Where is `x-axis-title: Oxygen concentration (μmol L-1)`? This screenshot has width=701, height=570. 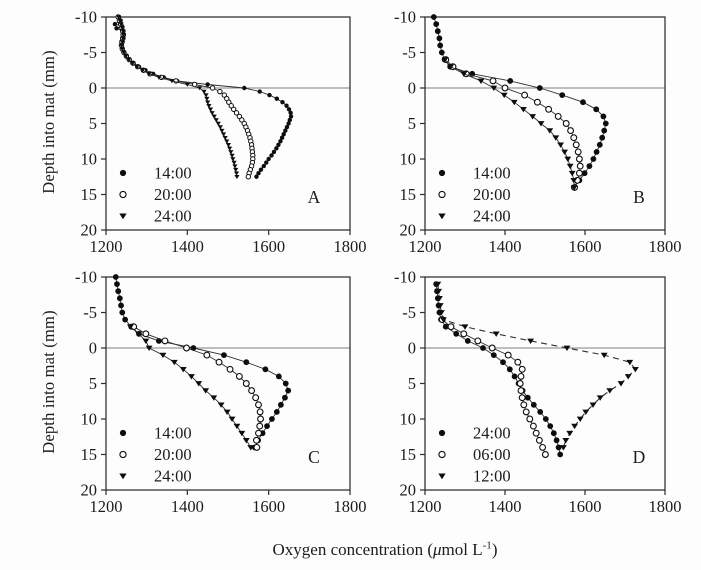
x-axis-title: Oxygen concentration (μmol L-1) is located at coordinates (385, 550).